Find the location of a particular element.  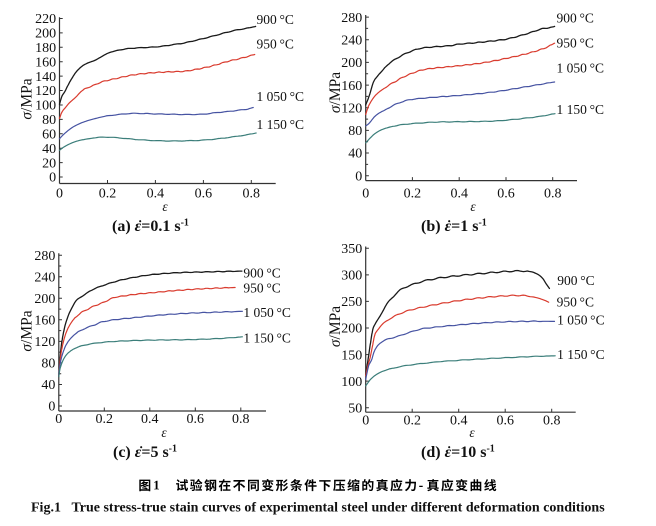

svg-text: 20 is located at coordinates (49, 163).